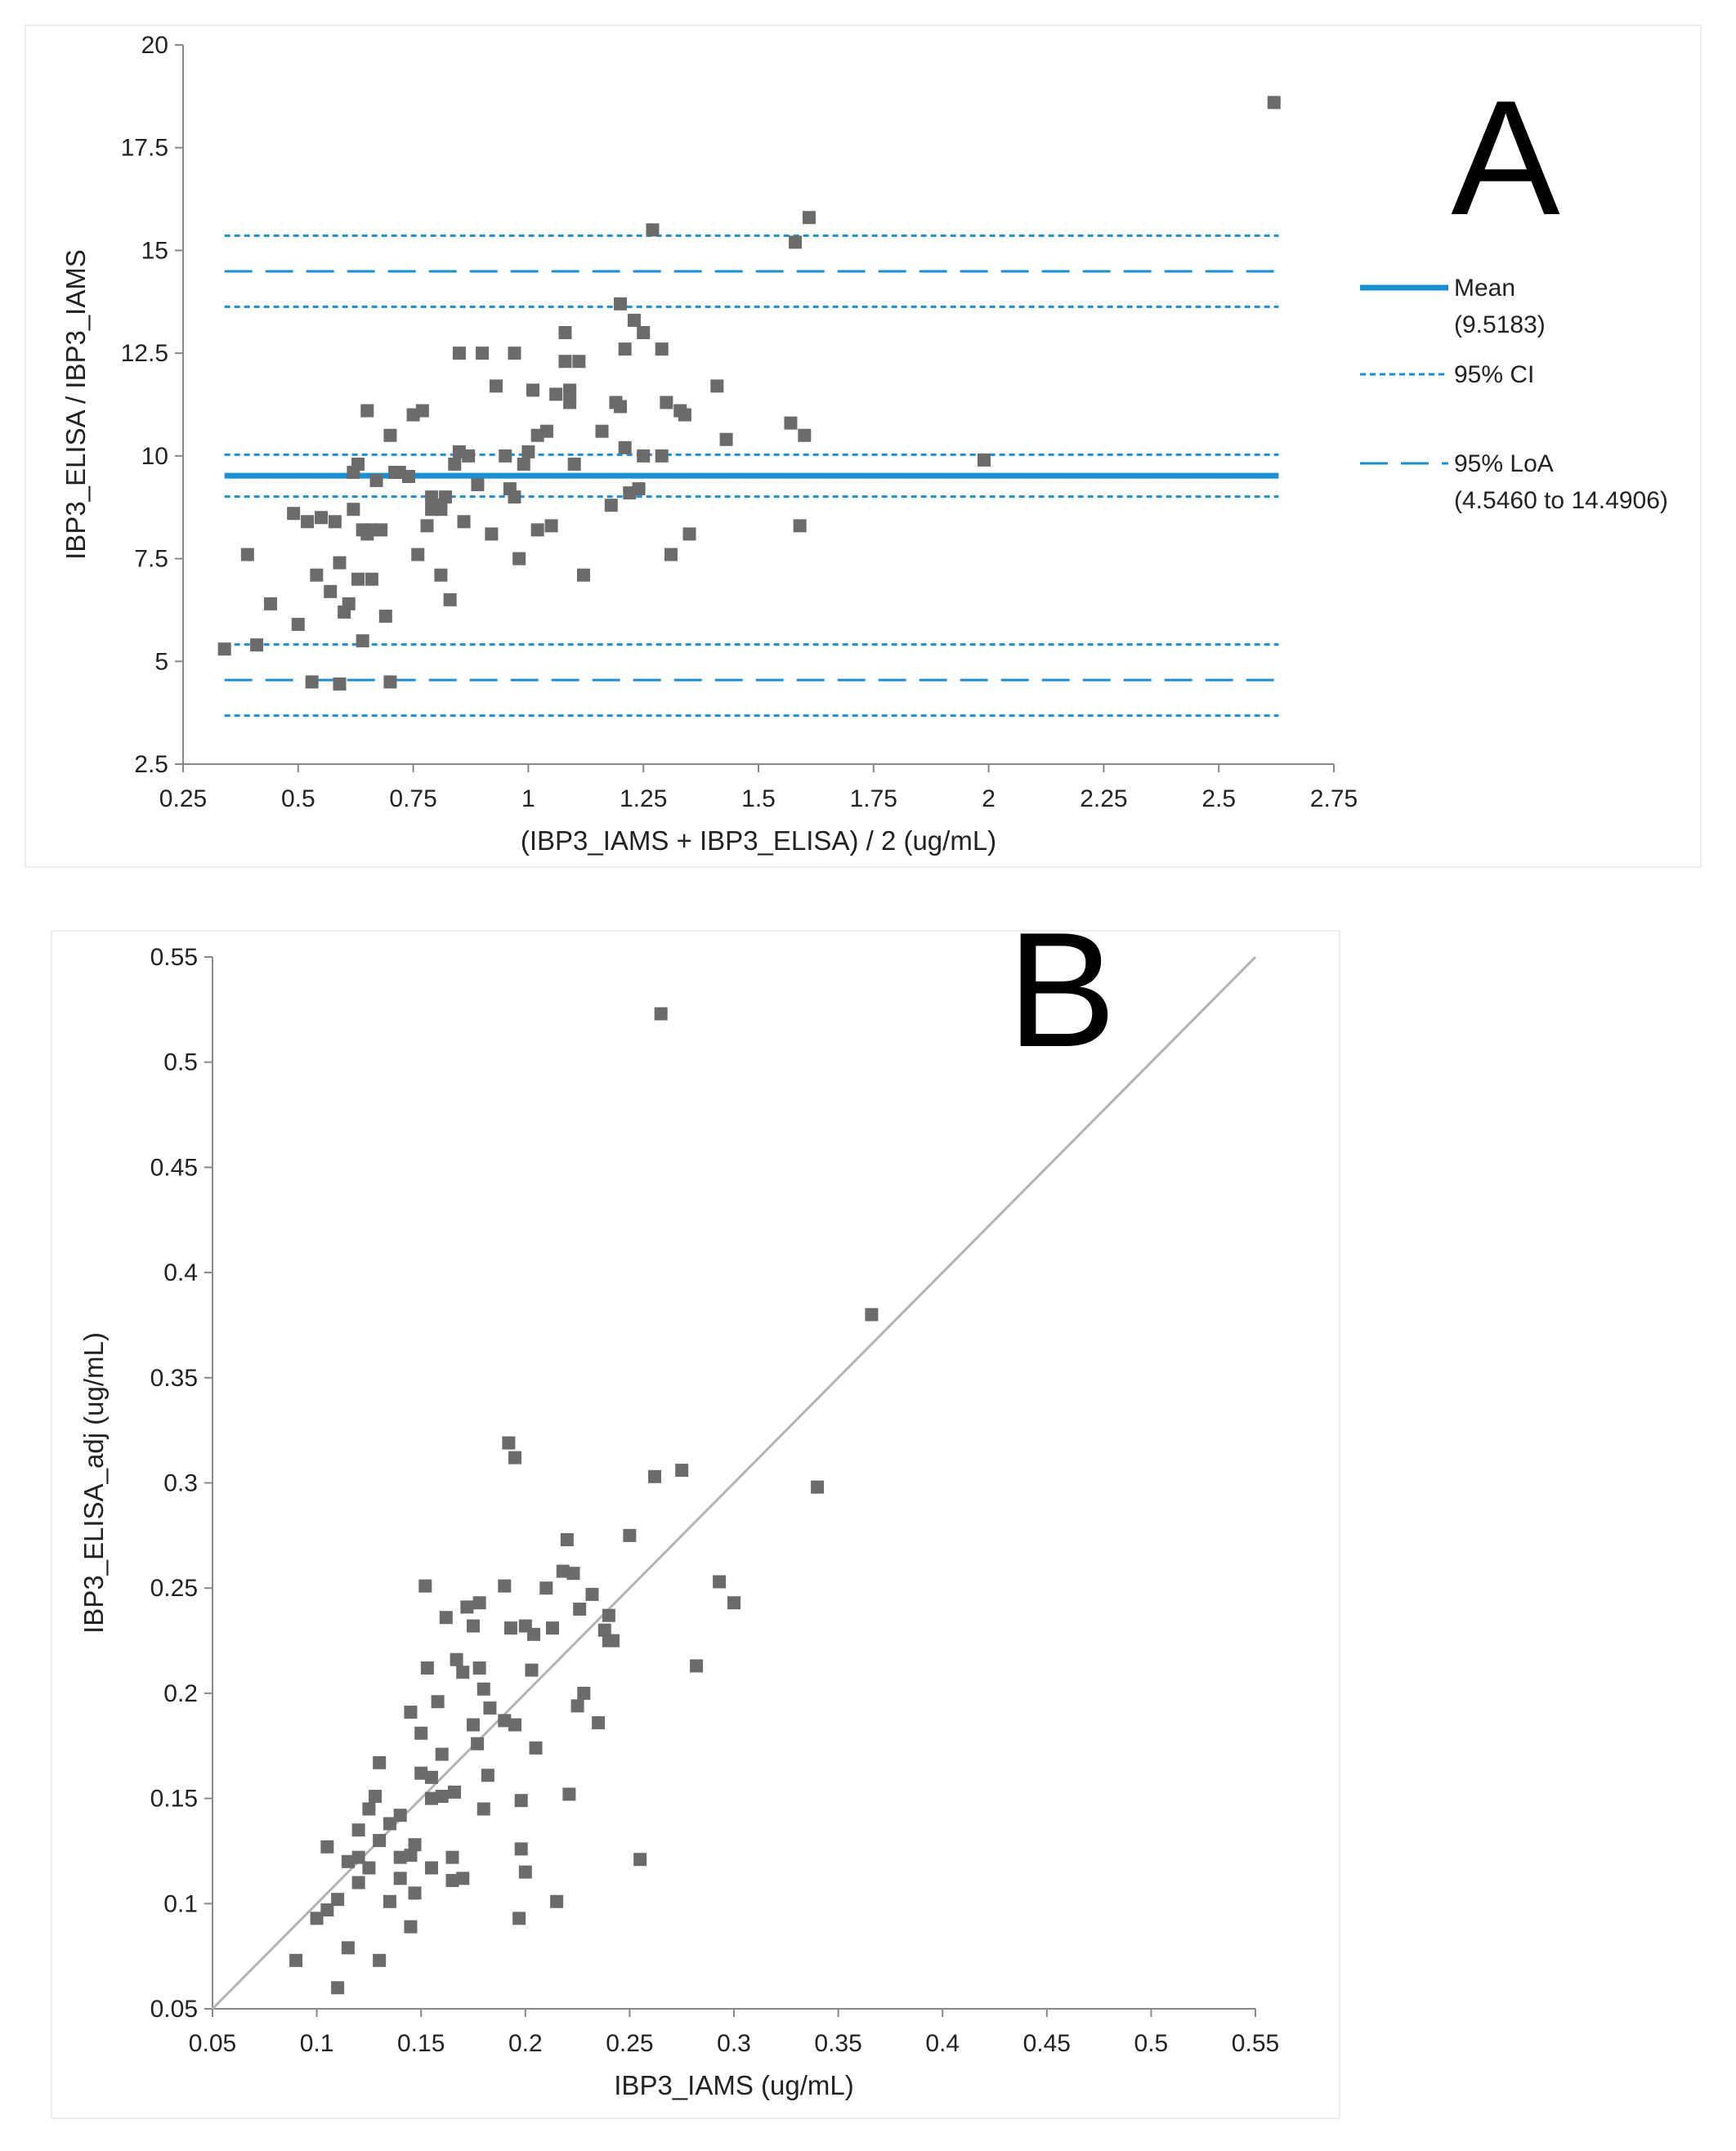  Describe the element at coordinates (1334, 798) in the screenshot. I see `x-tick-label: 2.75` at that location.